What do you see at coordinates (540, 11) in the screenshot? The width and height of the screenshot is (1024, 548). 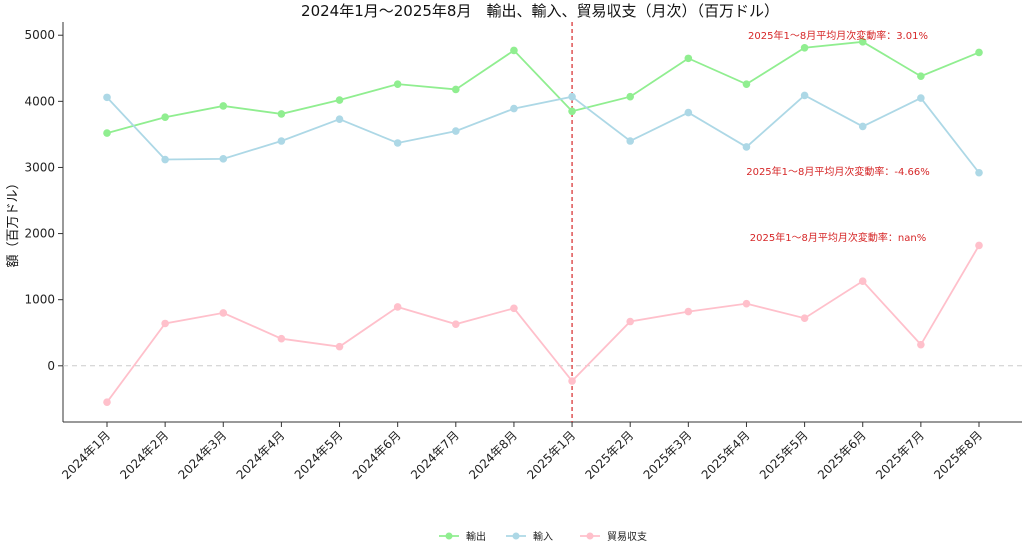 I see `chart-title: 2024年1月～2025年8月 輸出、輸入、貿易収支（月次）（百万ドル）` at bounding box center [540, 11].